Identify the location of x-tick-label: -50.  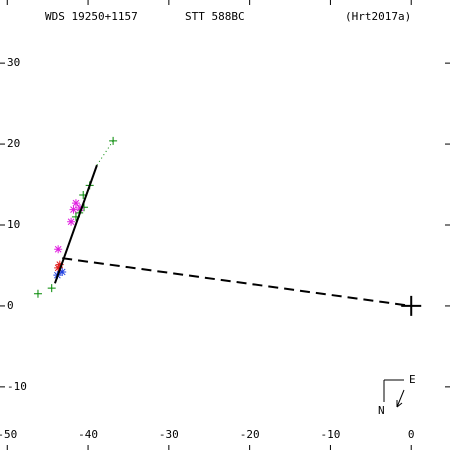
(8, 434).